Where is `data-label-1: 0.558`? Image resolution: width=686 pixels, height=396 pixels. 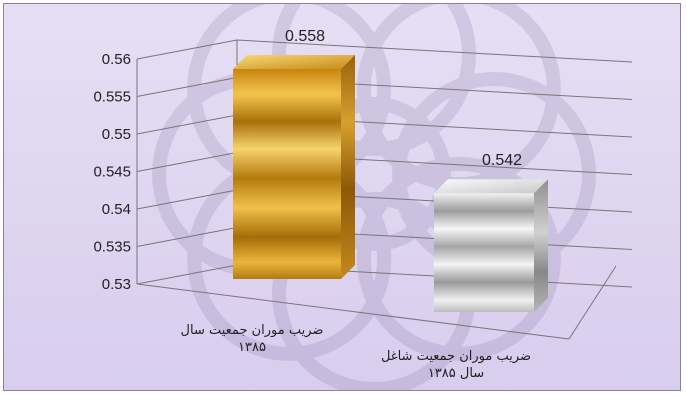 data-label-1: 0.558 is located at coordinates (305, 36).